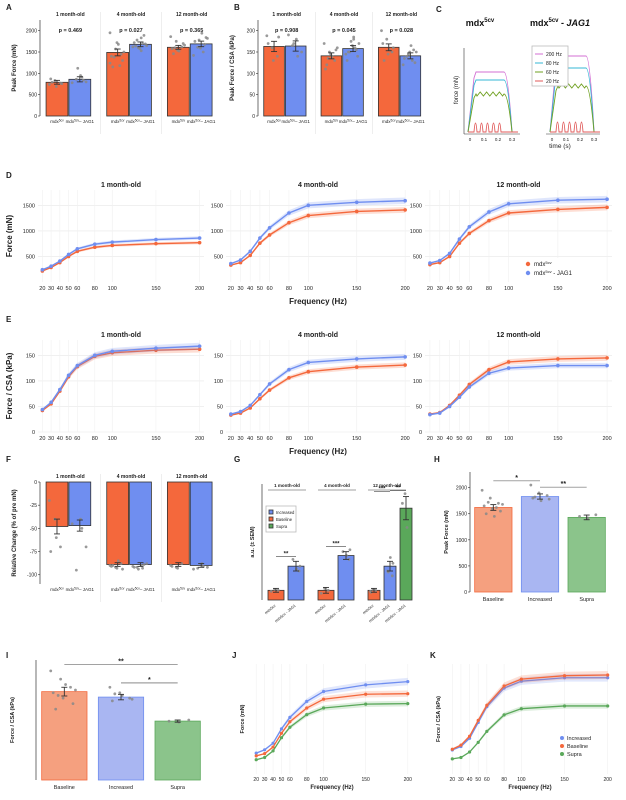 Image resolution: width=626 pixels, height=800 pixels. What do you see at coordinates (480, 23) in the screenshot?
I see `title-left: mdx5cv` at bounding box center [480, 23].